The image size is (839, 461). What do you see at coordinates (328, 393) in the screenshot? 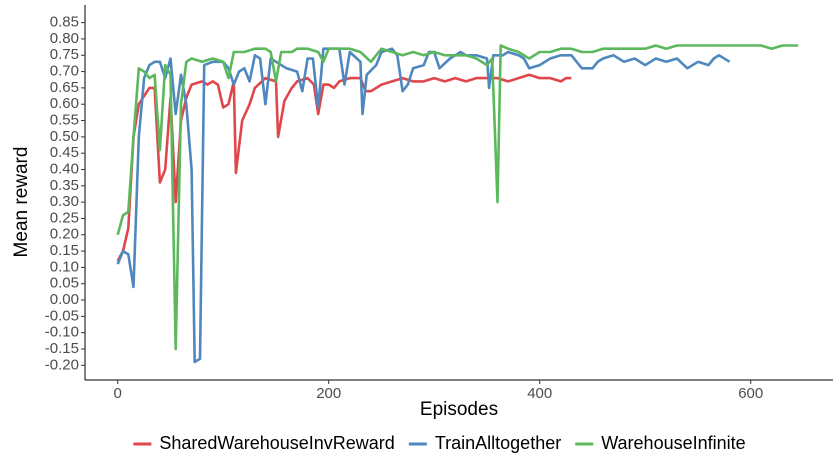
I see `x-tick-label: 200` at bounding box center [328, 393].